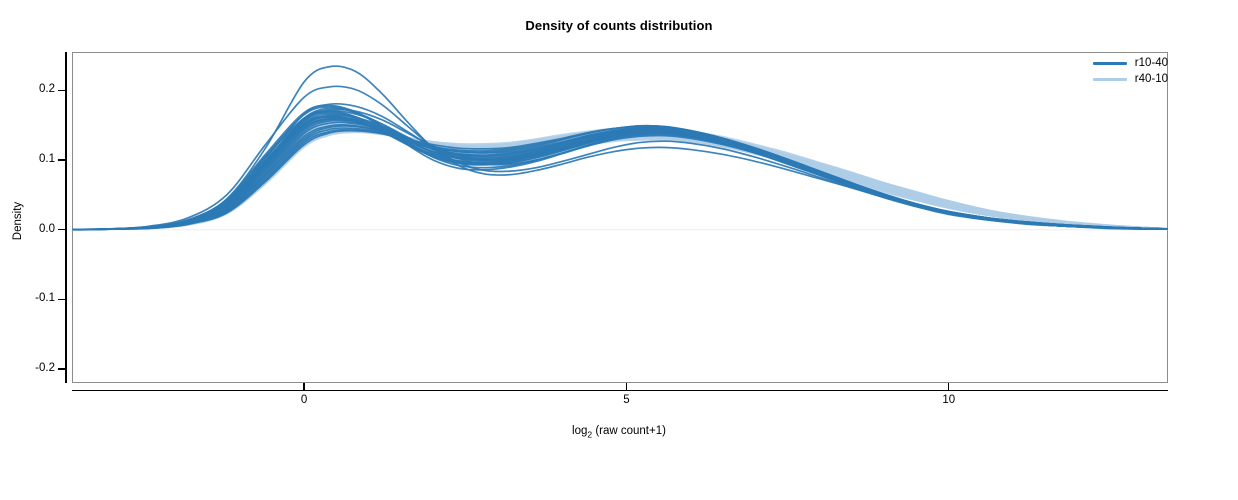 The width and height of the screenshot is (1238, 500). What do you see at coordinates (590, 434) in the screenshot?
I see `x-axis-label-subscript: 2` at bounding box center [590, 434].